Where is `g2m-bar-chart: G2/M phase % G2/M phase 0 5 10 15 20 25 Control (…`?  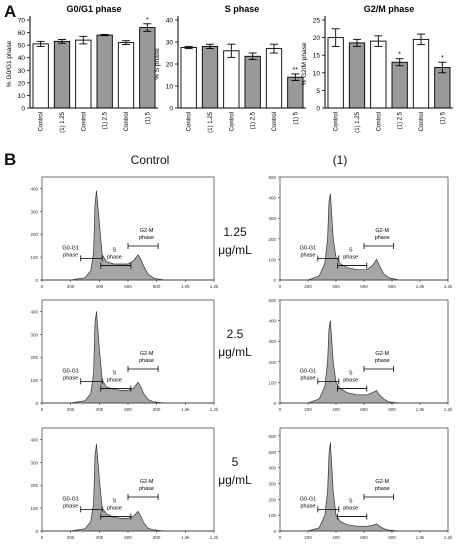
g2m-bar-chart: G2/M phase % G2/M phase 0 5 10 15 20 25 Control (… is located at coordinates (377, 68).